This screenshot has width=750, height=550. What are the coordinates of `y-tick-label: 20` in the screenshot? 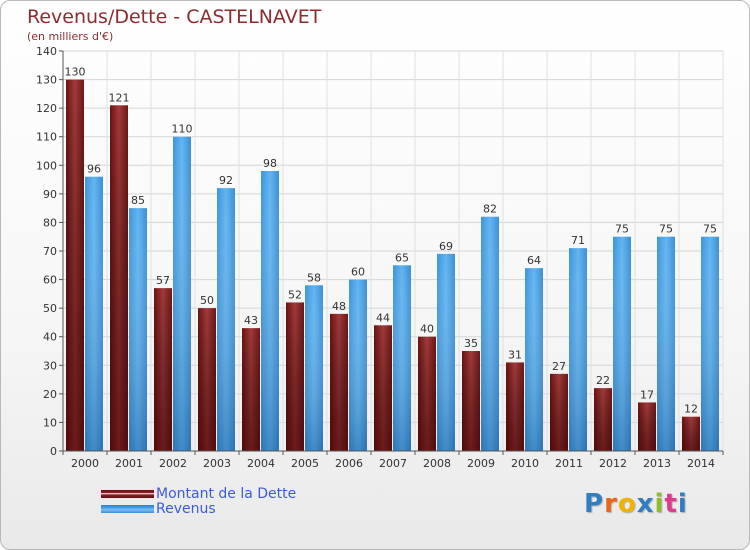 It's located at (50, 394).